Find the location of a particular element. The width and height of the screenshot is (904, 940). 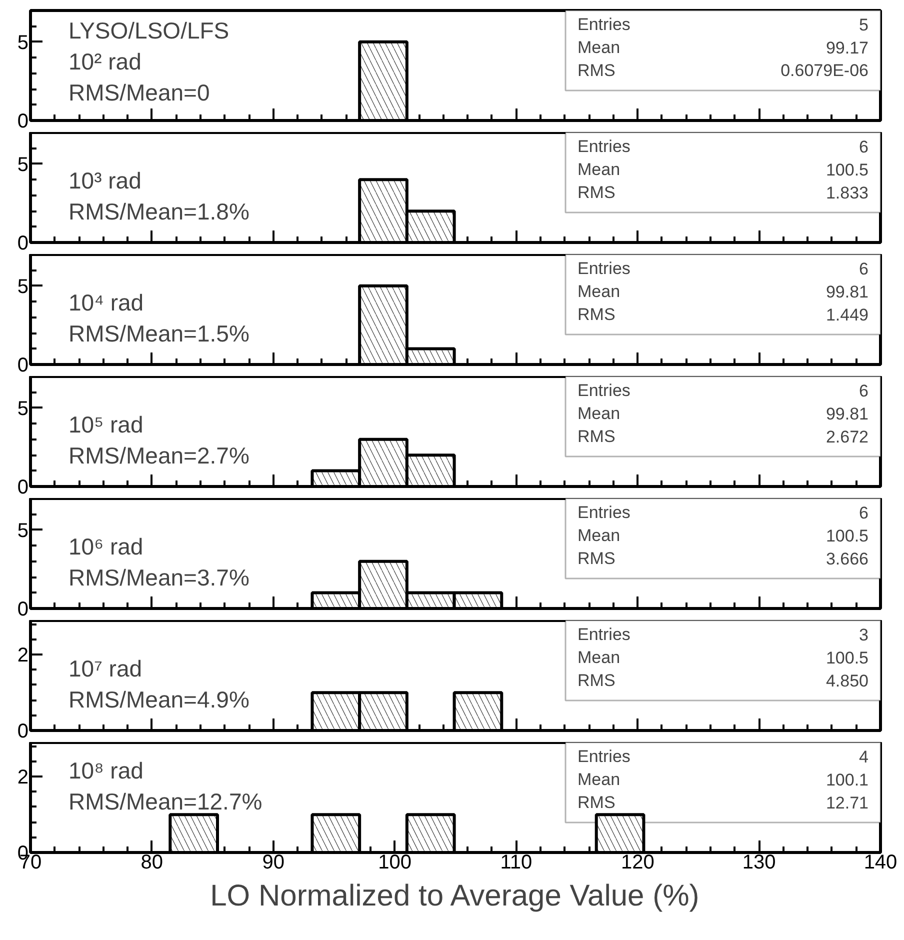

annotation: 3 is located at coordinates (864, 635).